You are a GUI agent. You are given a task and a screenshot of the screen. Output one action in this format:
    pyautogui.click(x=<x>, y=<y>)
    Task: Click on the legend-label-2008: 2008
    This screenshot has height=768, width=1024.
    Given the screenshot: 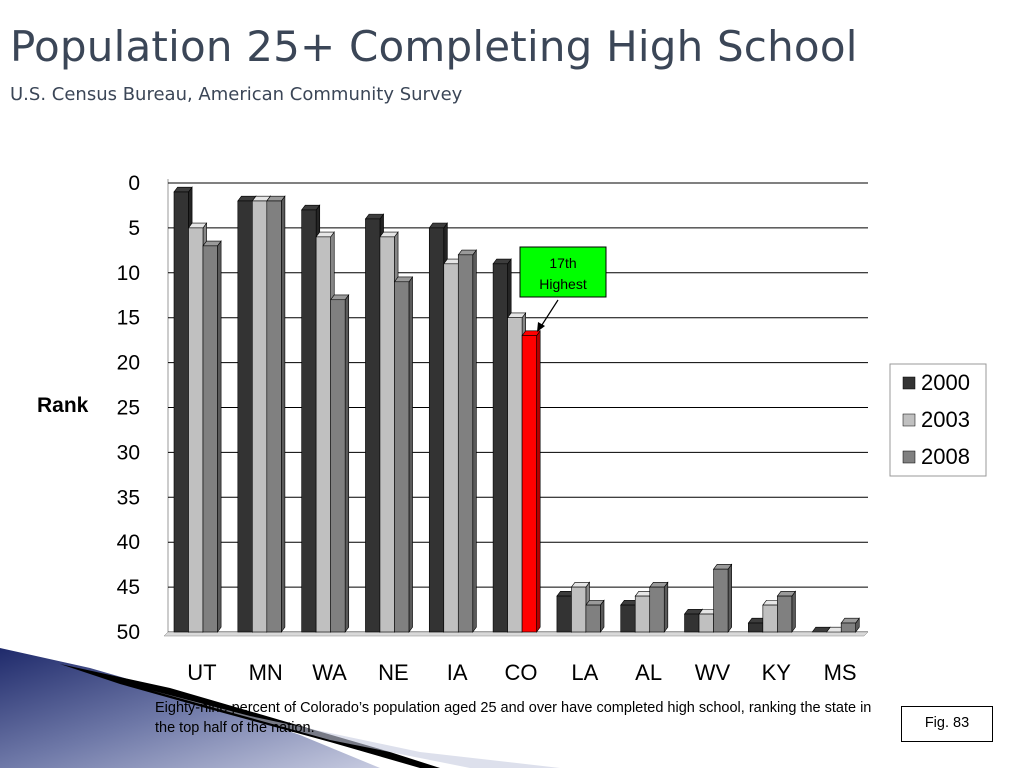 What is the action you would take?
    pyautogui.click(x=945, y=456)
    